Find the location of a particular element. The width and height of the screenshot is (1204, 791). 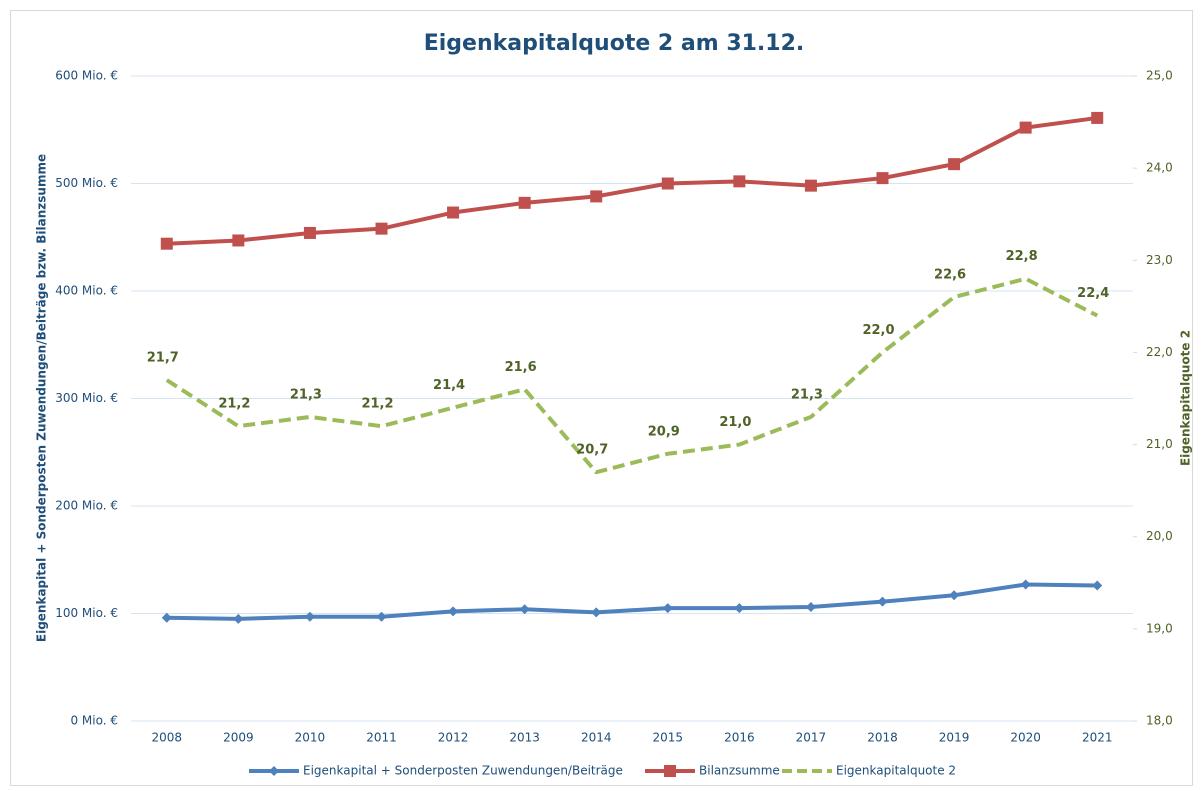

x-tick-label: 2011 is located at coordinates (381, 738).